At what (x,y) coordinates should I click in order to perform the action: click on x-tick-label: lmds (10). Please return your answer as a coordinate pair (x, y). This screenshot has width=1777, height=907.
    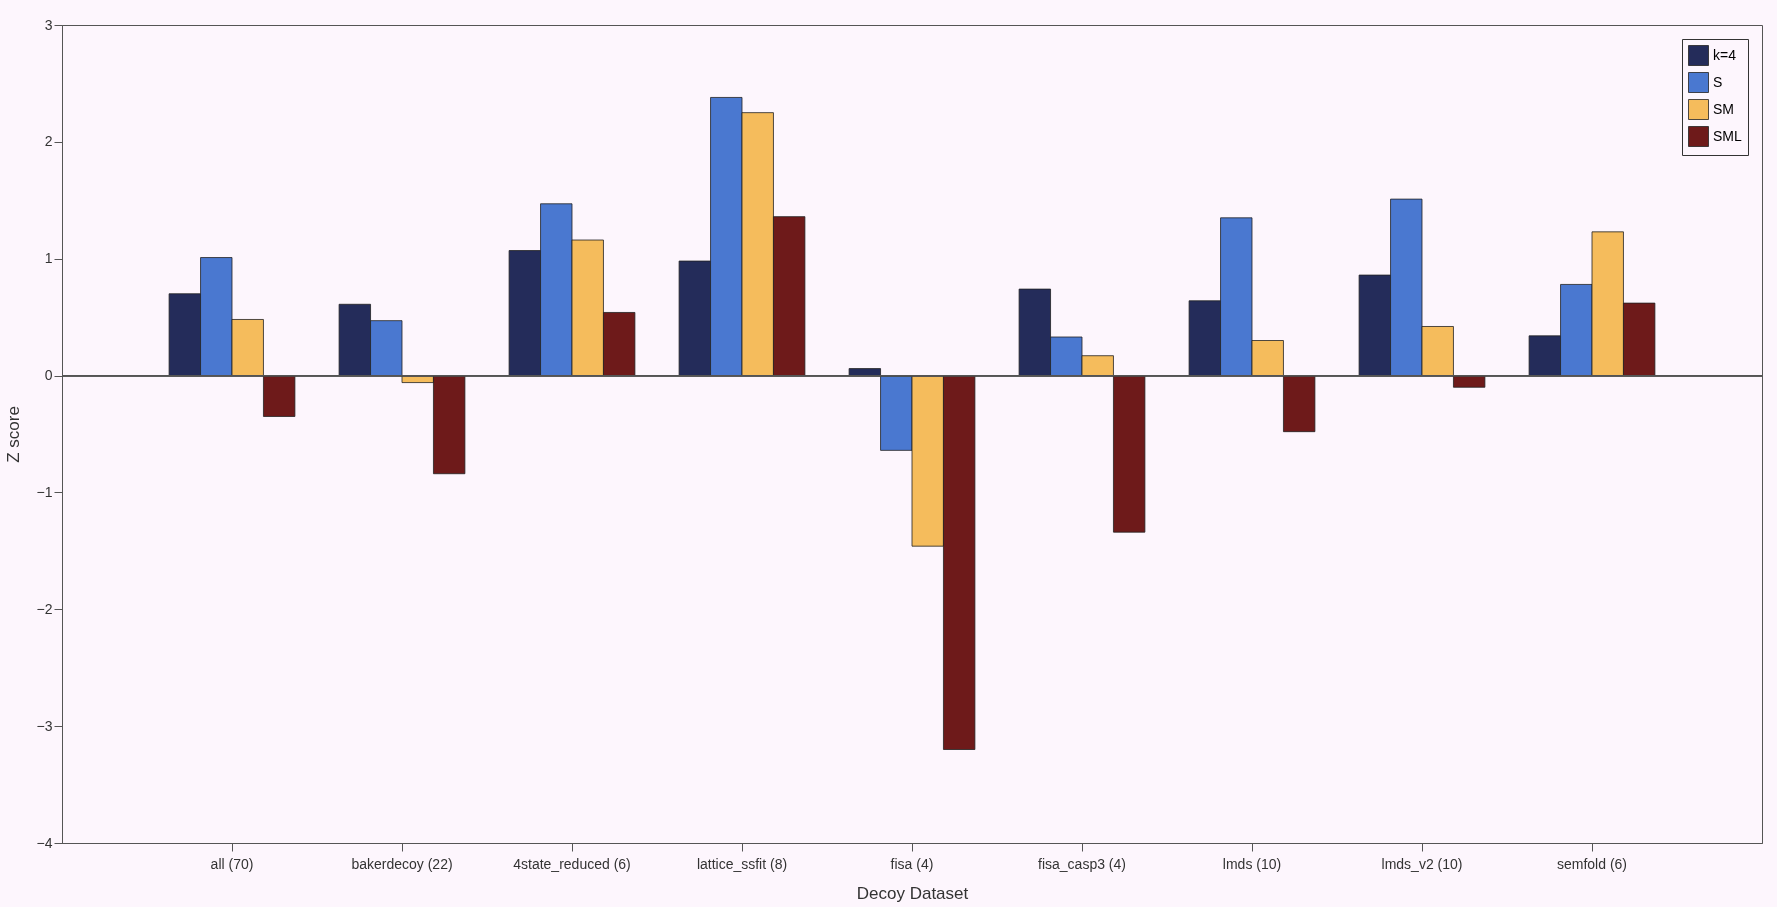
    Looking at the image, I should click on (1252, 863).